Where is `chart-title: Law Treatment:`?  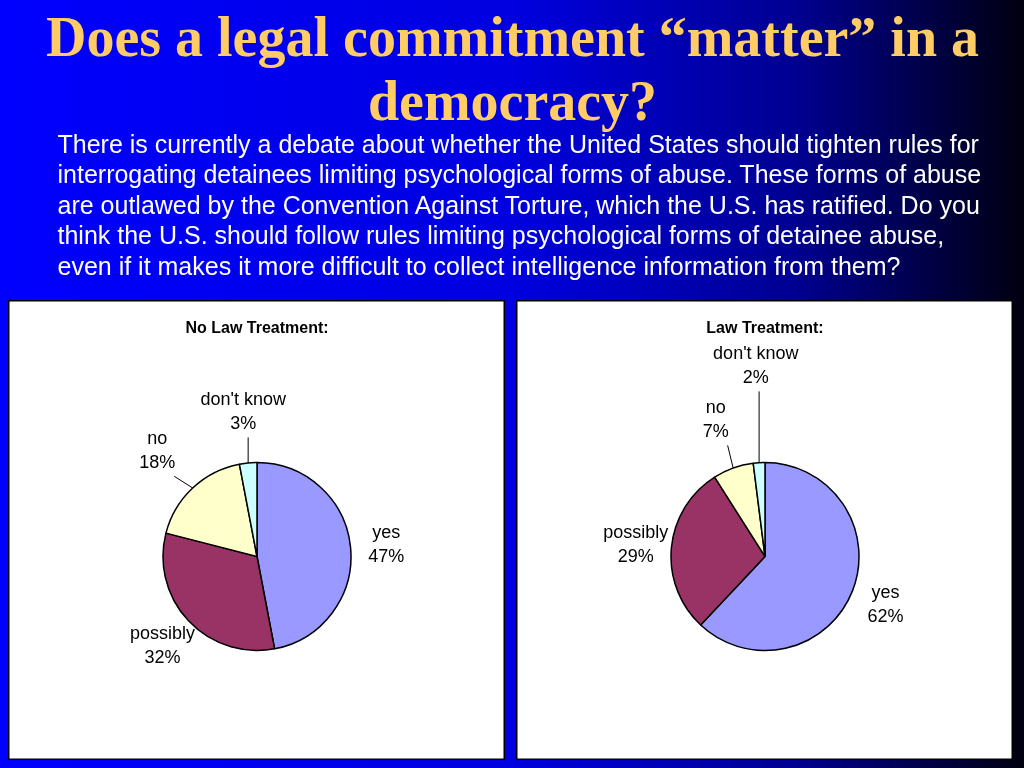 chart-title: Law Treatment: is located at coordinates (765, 327).